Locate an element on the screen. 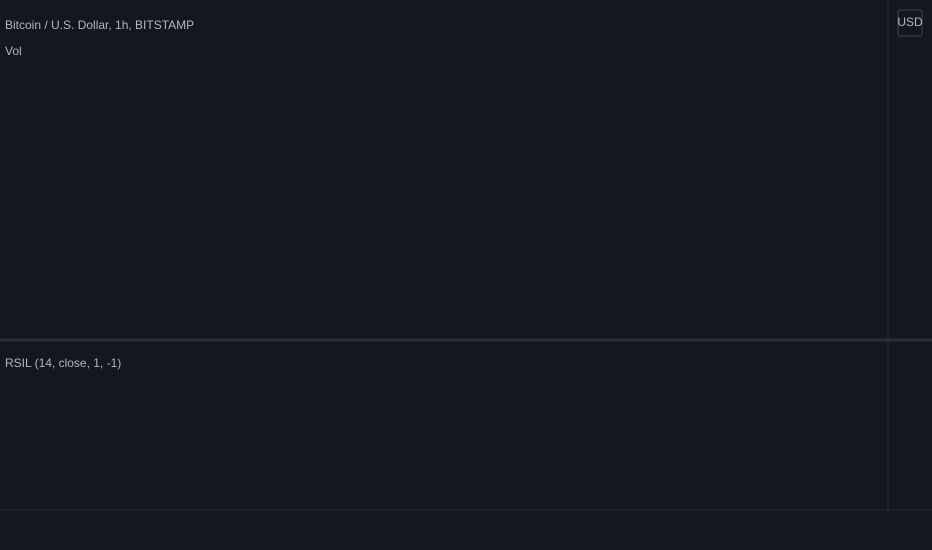 Image resolution: width=932 pixels, height=550 pixels. volume-label: Vol is located at coordinates (13, 51).